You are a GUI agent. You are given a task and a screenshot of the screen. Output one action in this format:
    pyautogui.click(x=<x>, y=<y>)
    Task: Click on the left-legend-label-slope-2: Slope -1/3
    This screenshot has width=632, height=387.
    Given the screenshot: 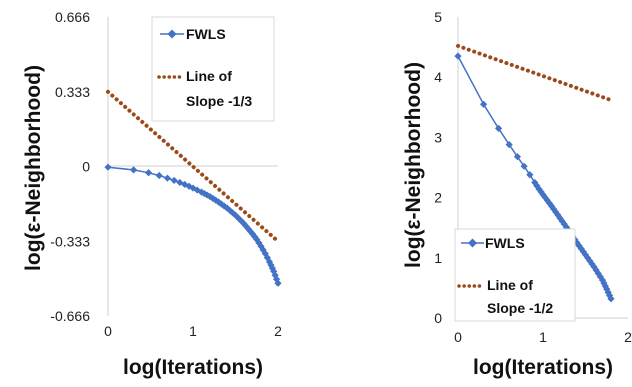 What is the action you would take?
    pyautogui.click(x=219, y=101)
    